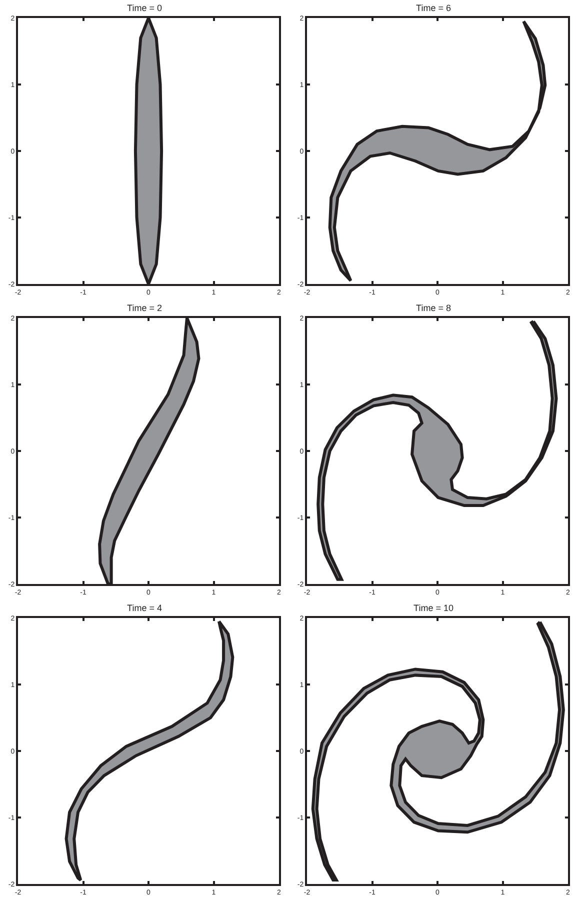  Describe the element at coordinates (144, 307) in the screenshot. I see `chart-title: Time = 2` at that location.